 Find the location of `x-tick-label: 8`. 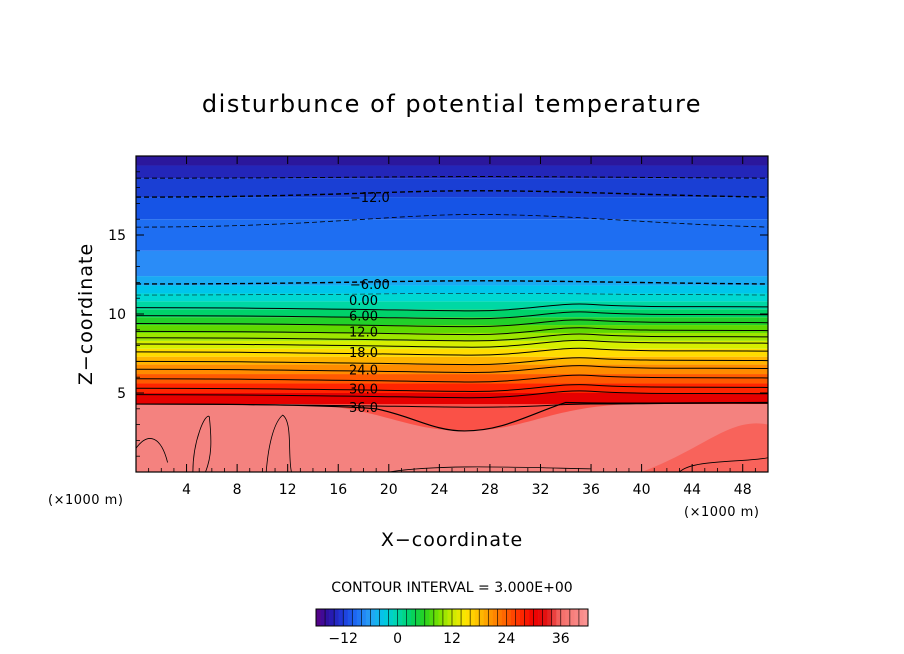

x-tick-label: 8 is located at coordinates (237, 490).